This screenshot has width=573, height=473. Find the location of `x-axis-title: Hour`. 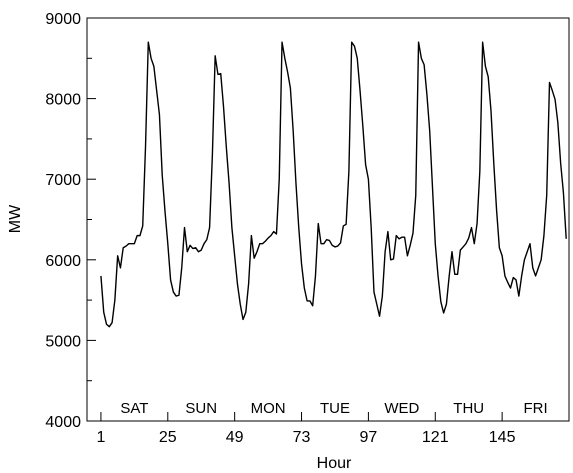

x-axis-title: Hour is located at coordinates (334, 463).